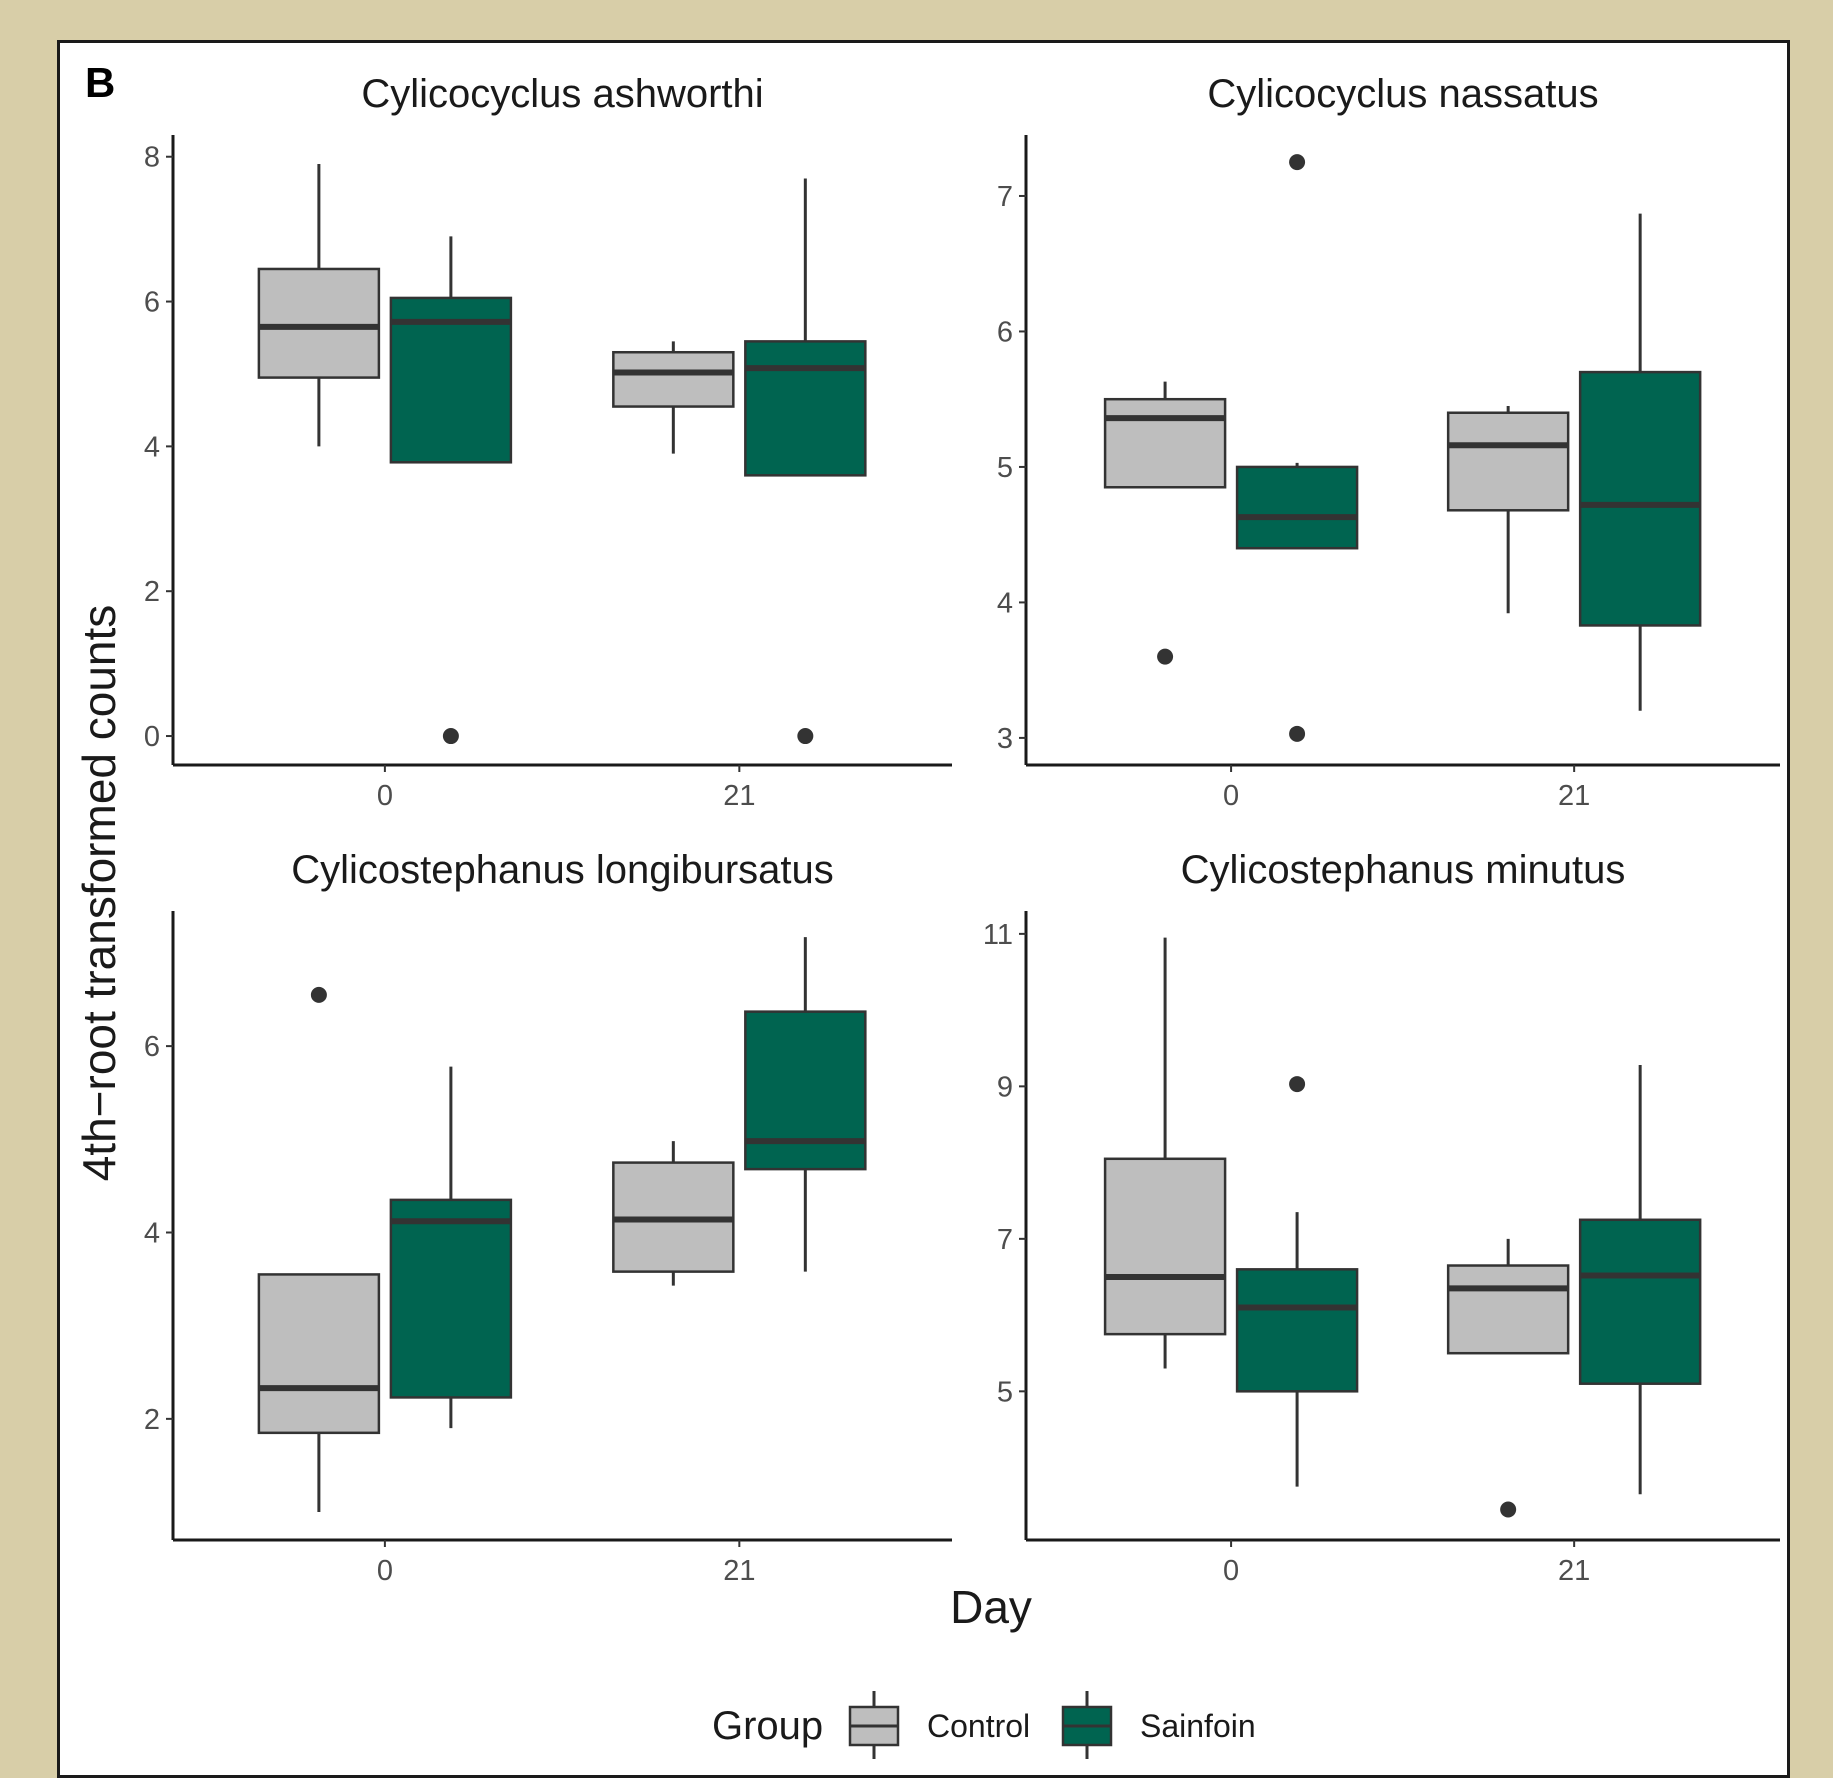 This screenshot has width=1833, height=1778. What do you see at coordinates (1198, 1726) in the screenshot?
I see `legend-label-sainfoin: Sainfoin` at bounding box center [1198, 1726].